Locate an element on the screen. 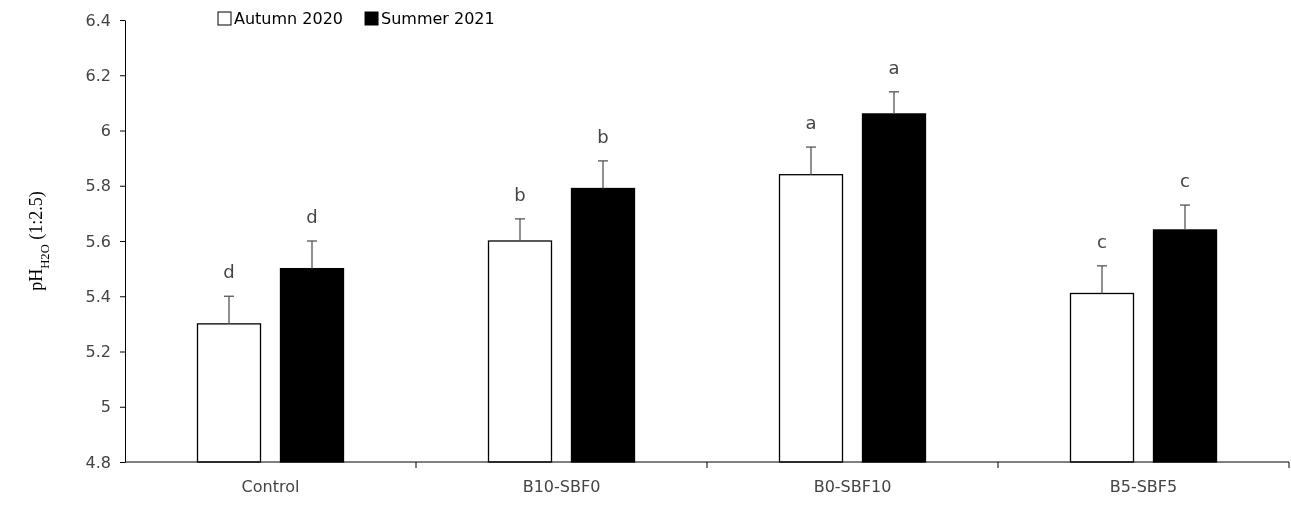  x-tick-label: B0-SBF10 is located at coordinates (852, 486).